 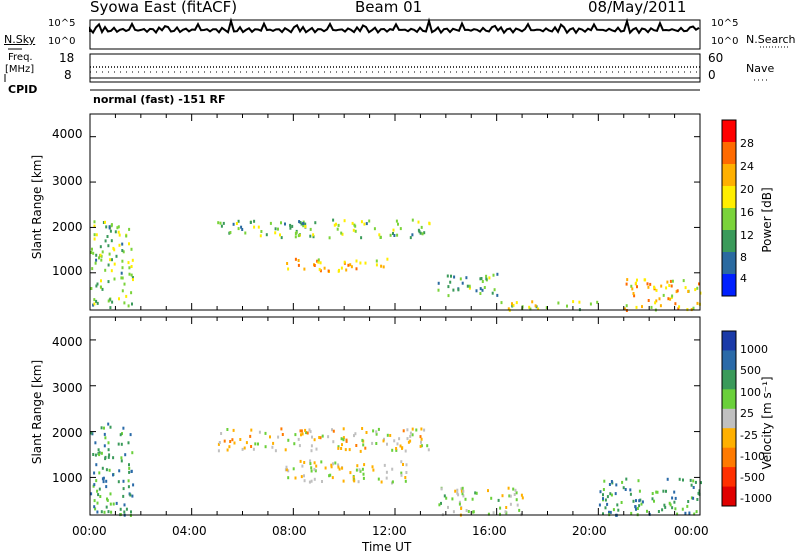 I want to click on velocity-tick-4: -25, so click(x=749, y=435).